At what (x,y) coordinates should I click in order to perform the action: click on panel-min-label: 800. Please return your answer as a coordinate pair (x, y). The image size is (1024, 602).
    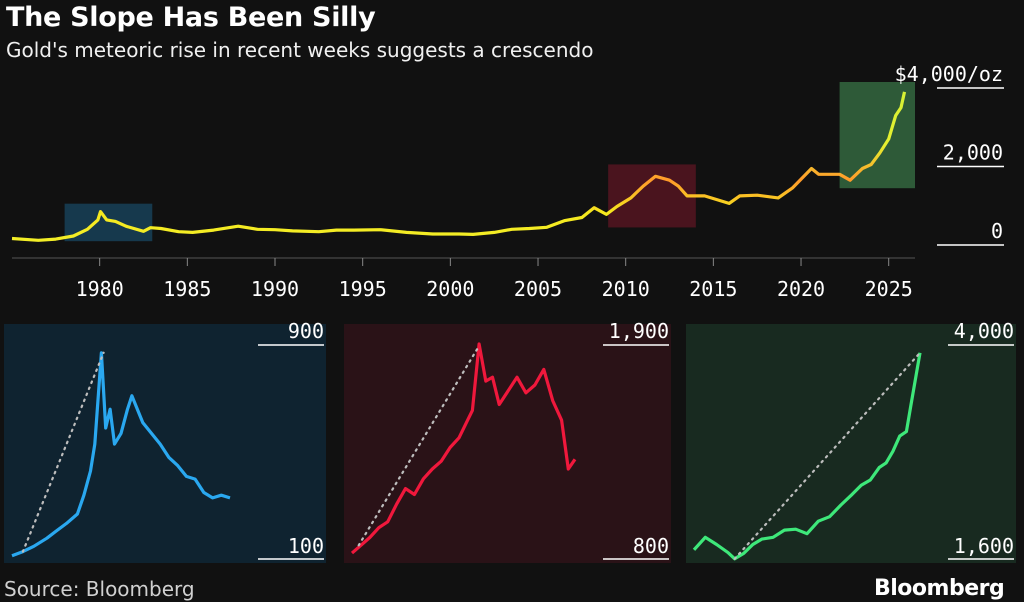
    Looking at the image, I should click on (651, 546).